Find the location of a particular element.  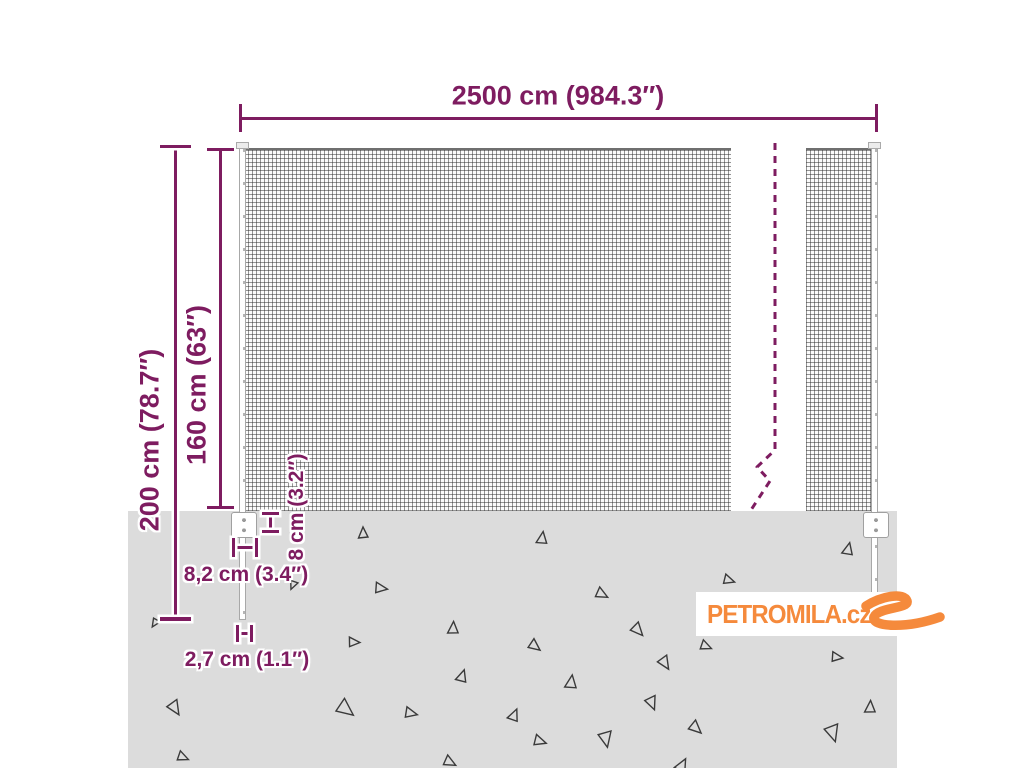

sleeve-width-bracket-right is located at coordinates (256, 547).